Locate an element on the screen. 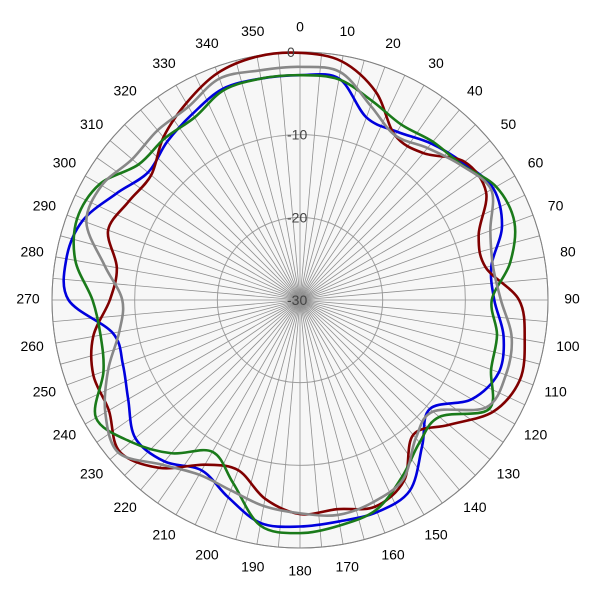  angle-tick-label: 100 is located at coordinates (568, 346).